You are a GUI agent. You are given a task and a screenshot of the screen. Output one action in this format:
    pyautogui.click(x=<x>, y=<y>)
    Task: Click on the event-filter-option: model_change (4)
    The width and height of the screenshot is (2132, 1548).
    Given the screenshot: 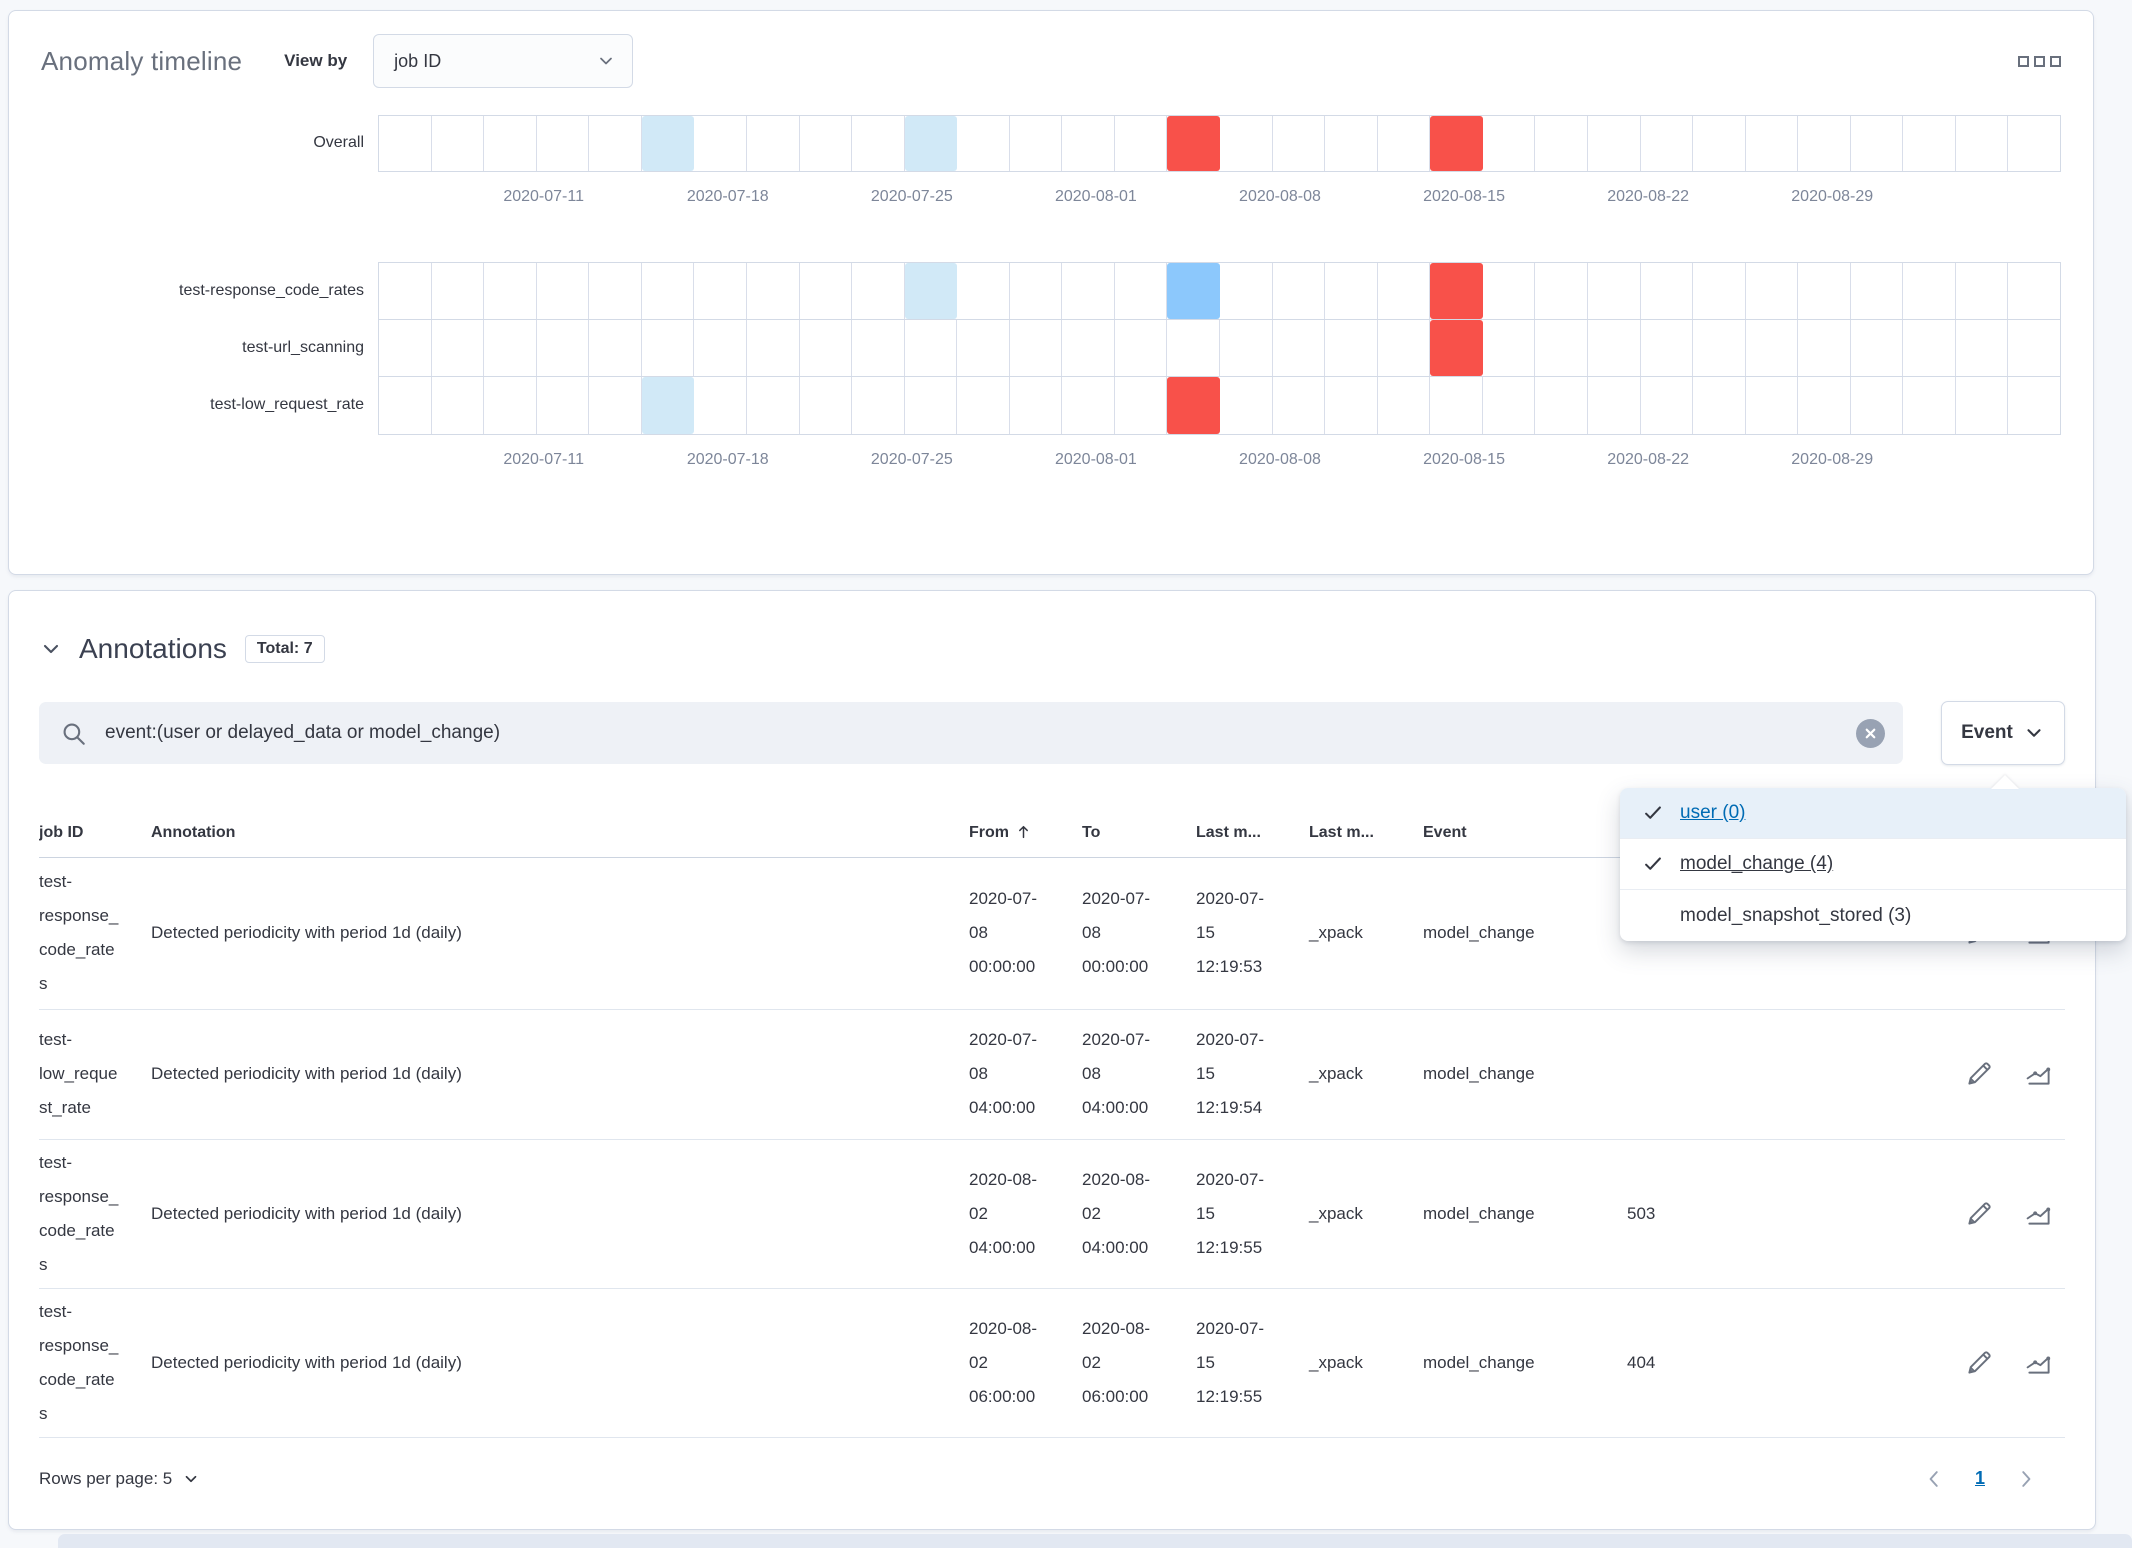 What is the action you would take?
    pyautogui.click(x=1873, y=864)
    